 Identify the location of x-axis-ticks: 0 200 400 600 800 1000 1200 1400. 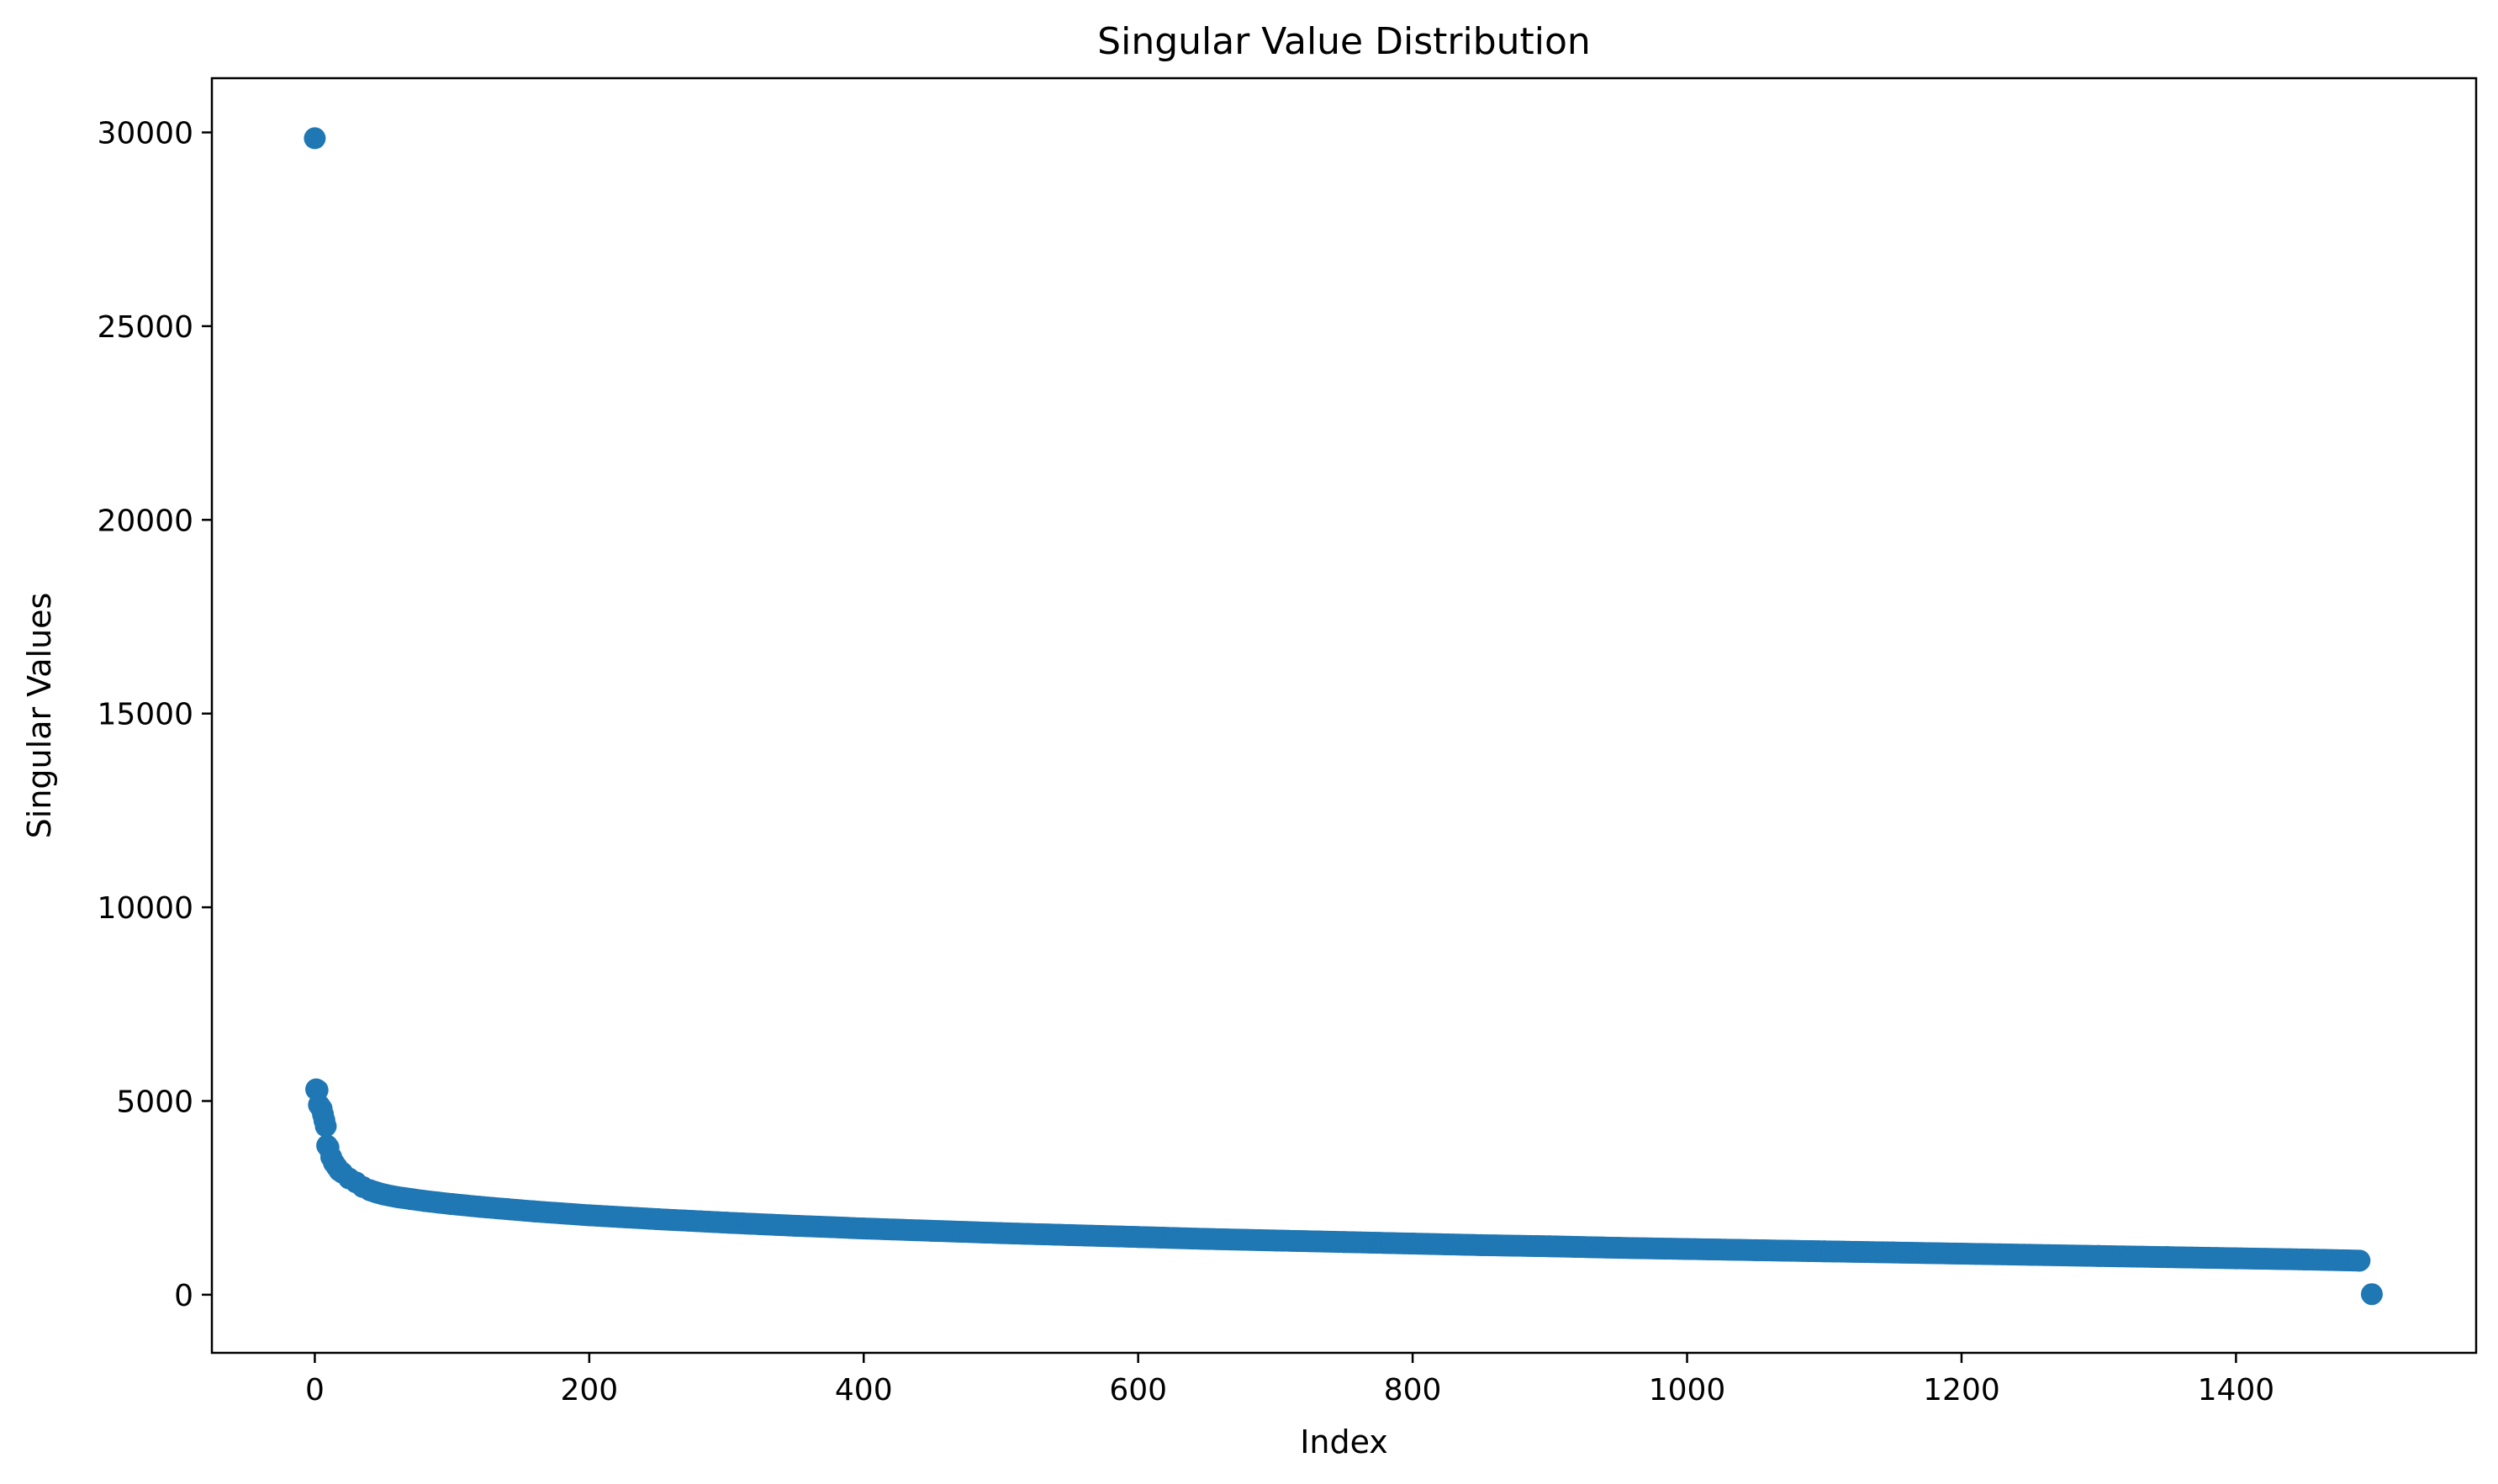
(1289, 1380).